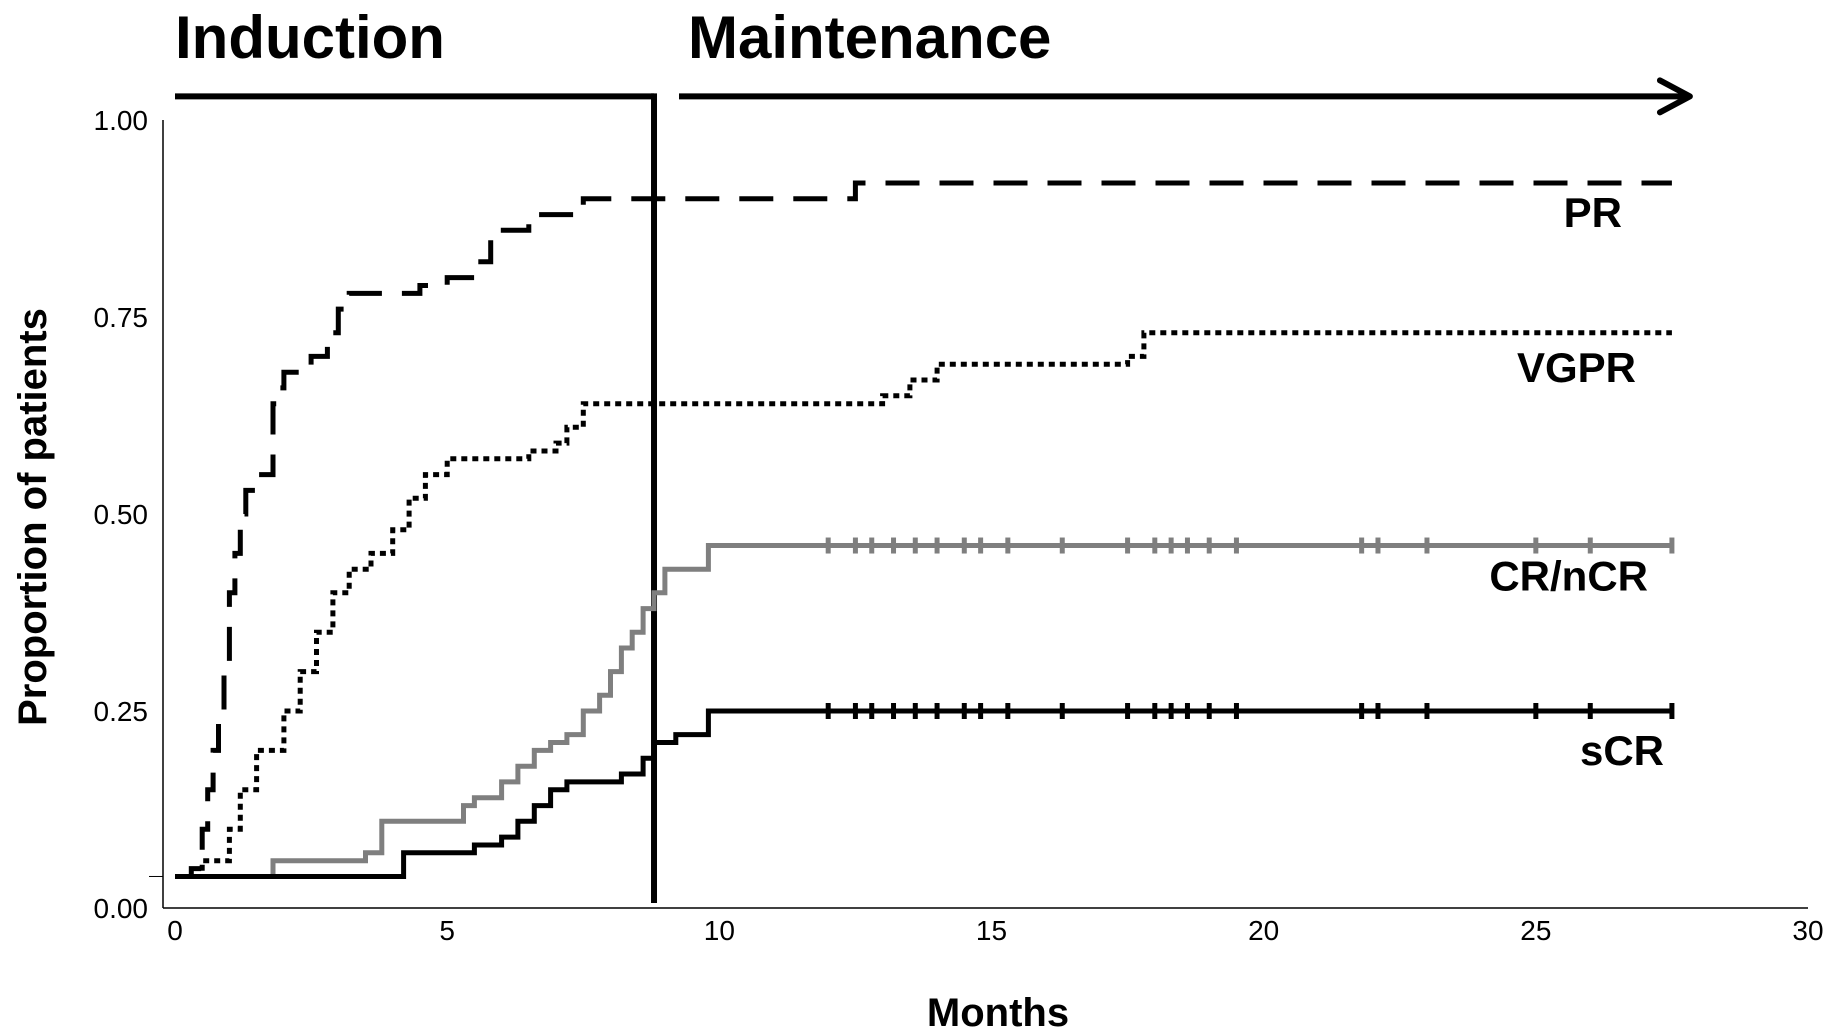 This screenshot has width=1829, height=1032. What do you see at coordinates (1674, 96) in the screenshot?
I see `maintenance-arrow-head` at bounding box center [1674, 96].